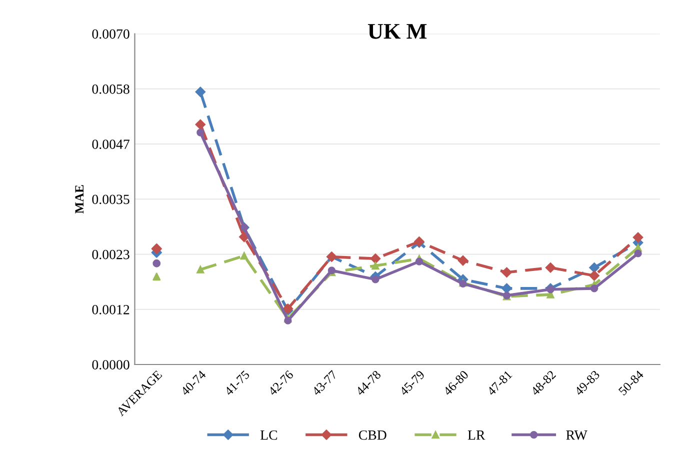 Image resolution: width=691 pixels, height=450 pixels. What do you see at coordinates (111, 365) in the screenshot?
I see `y-tick-label: 0.0000` at bounding box center [111, 365].